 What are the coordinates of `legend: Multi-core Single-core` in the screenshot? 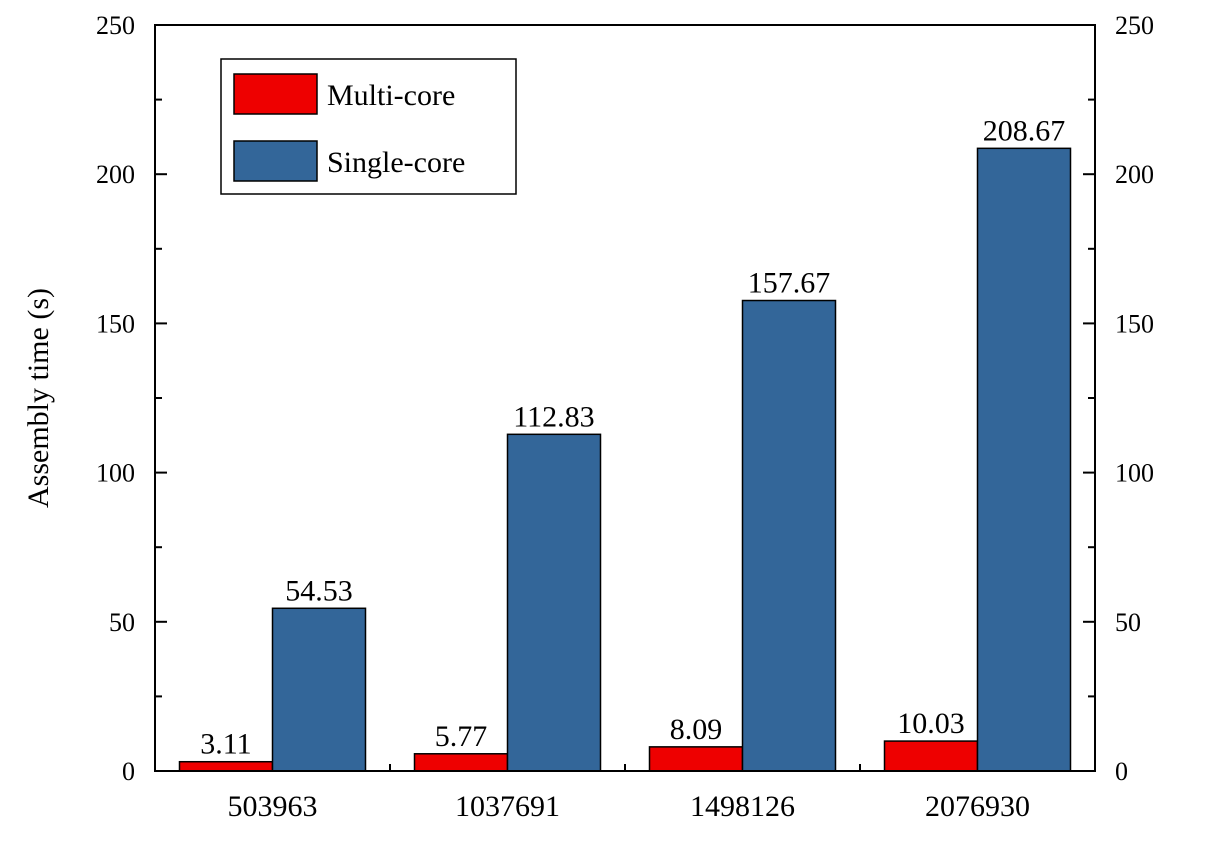 It's located at (368, 126).